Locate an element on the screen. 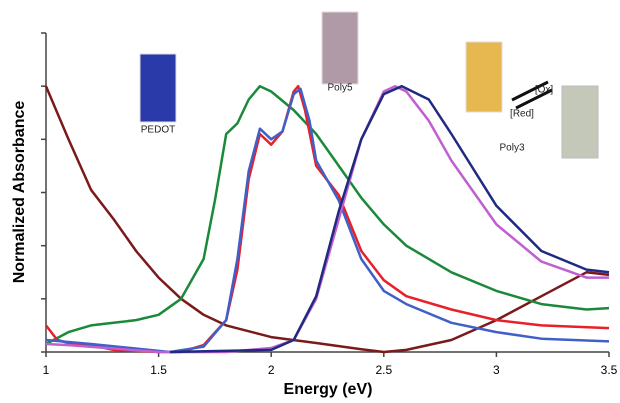  annotation: [Ox] is located at coordinates (544, 90).